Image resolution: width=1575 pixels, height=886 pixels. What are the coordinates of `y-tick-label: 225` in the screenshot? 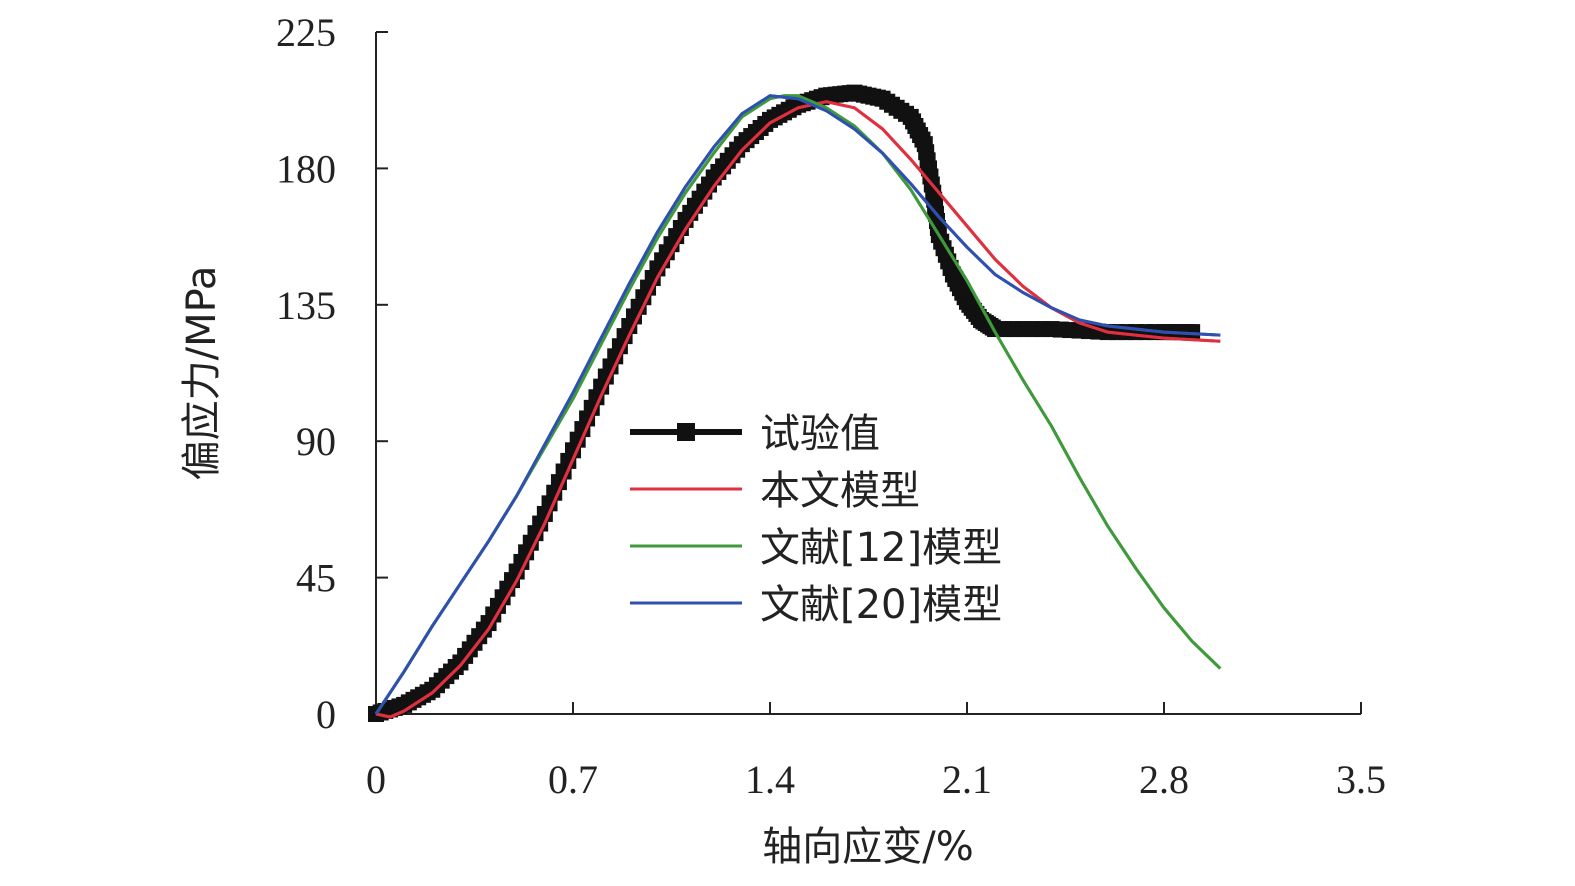 It's located at (306, 32).